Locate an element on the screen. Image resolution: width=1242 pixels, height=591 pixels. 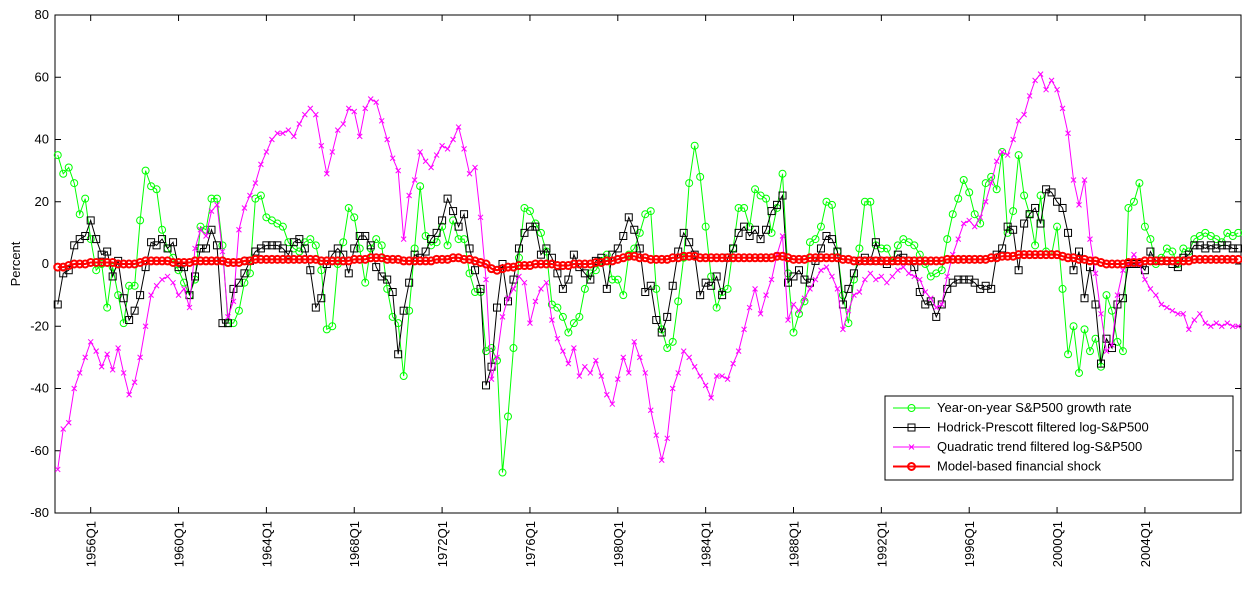
y-axis-label: Percent is located at coordinates (15, 263).